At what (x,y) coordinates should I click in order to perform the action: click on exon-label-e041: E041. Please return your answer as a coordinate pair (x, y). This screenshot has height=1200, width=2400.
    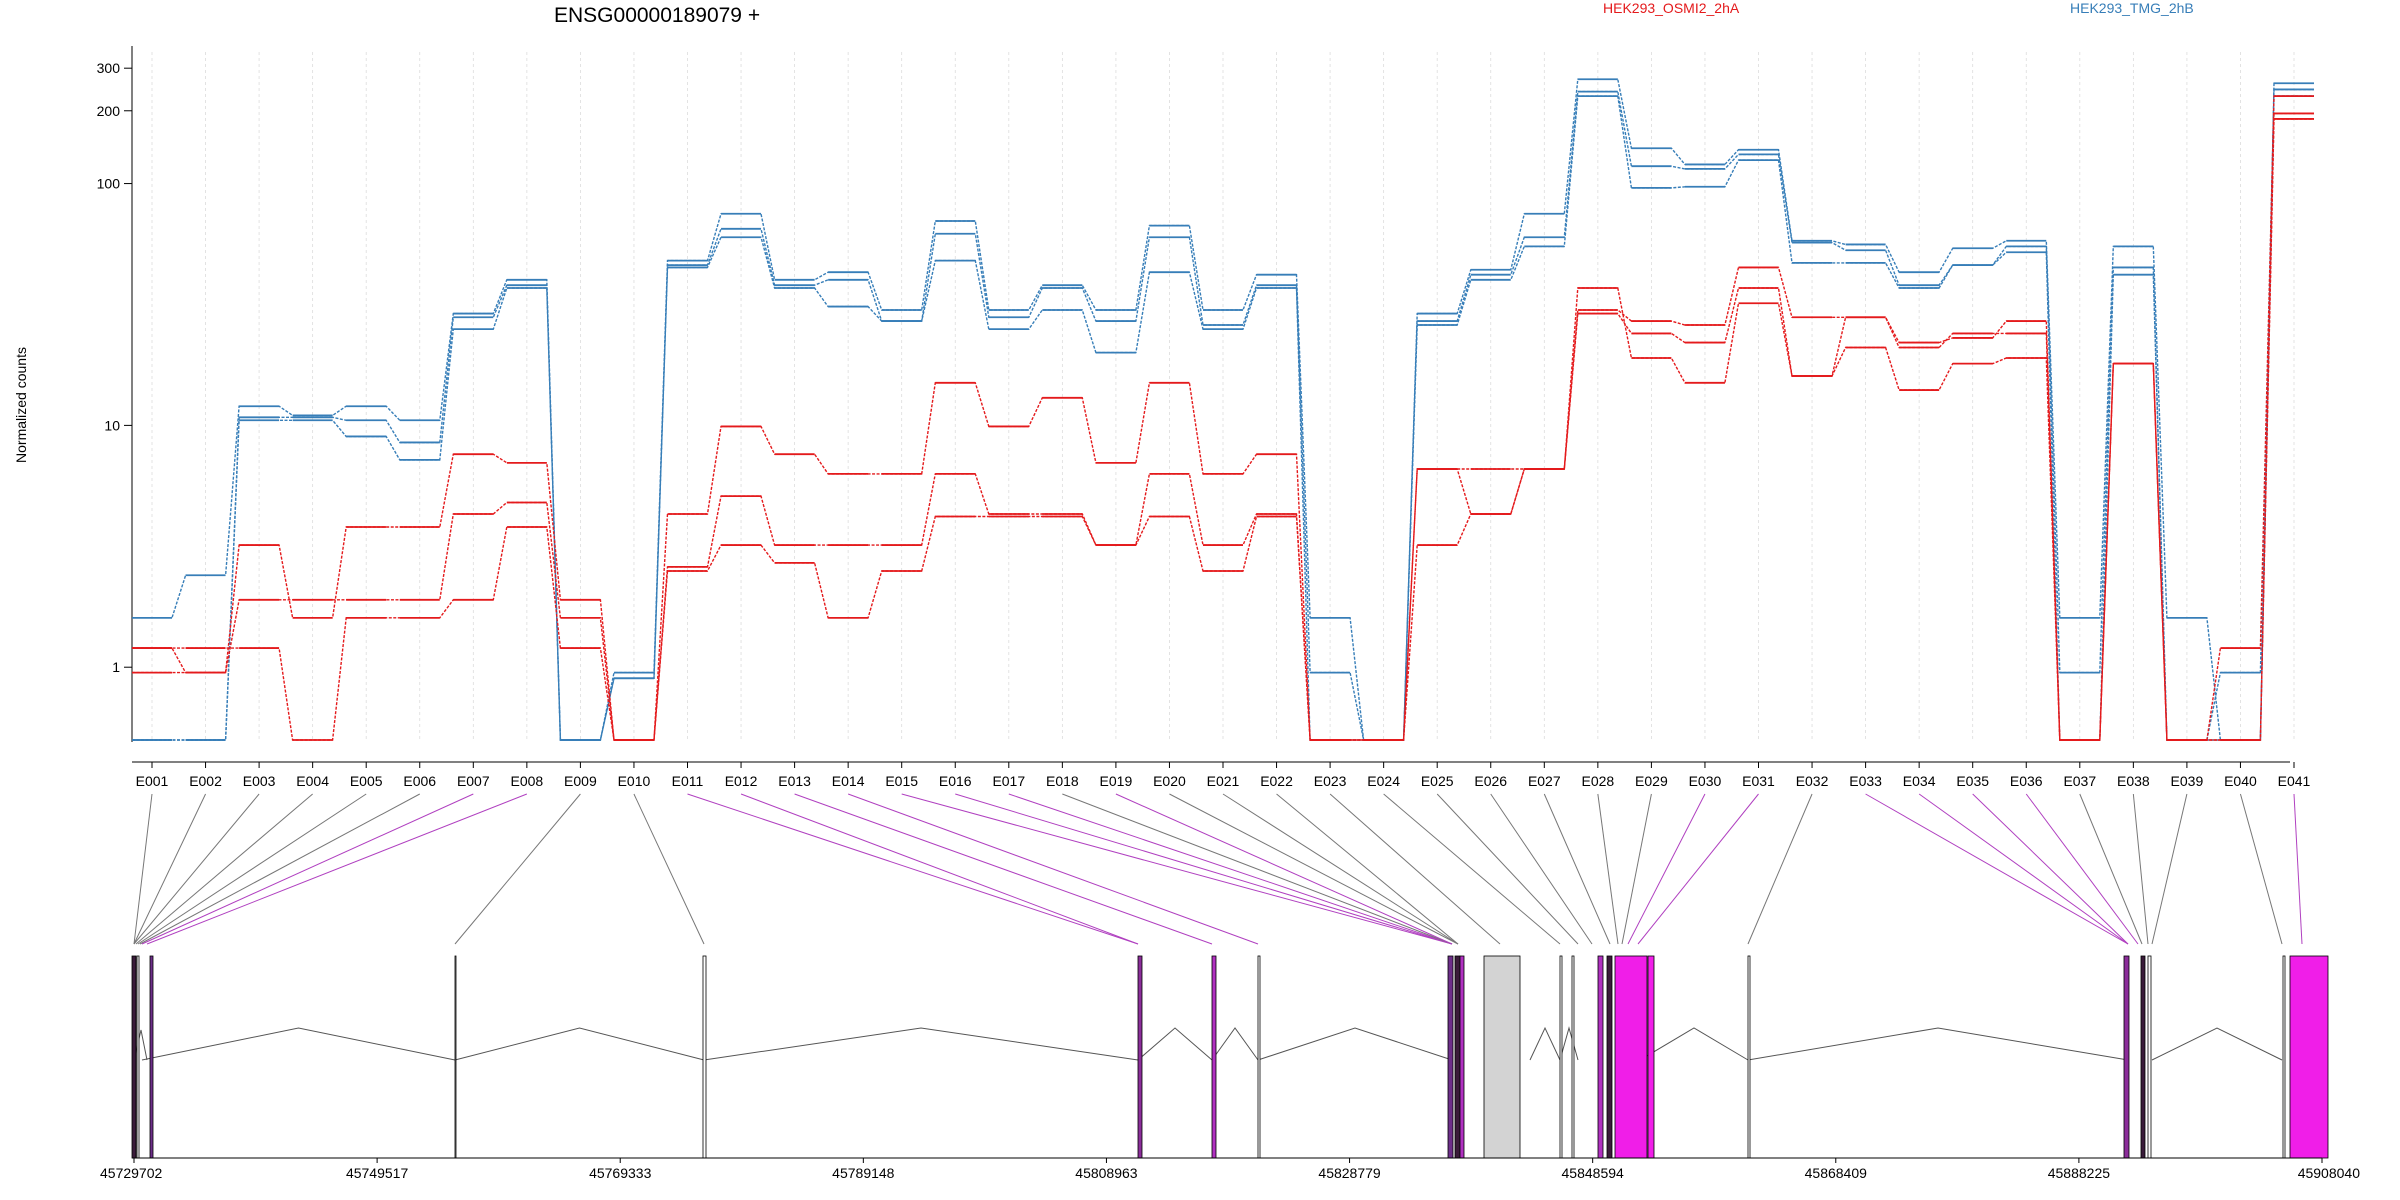
    Looking at the image, I should click on (2294, 781).